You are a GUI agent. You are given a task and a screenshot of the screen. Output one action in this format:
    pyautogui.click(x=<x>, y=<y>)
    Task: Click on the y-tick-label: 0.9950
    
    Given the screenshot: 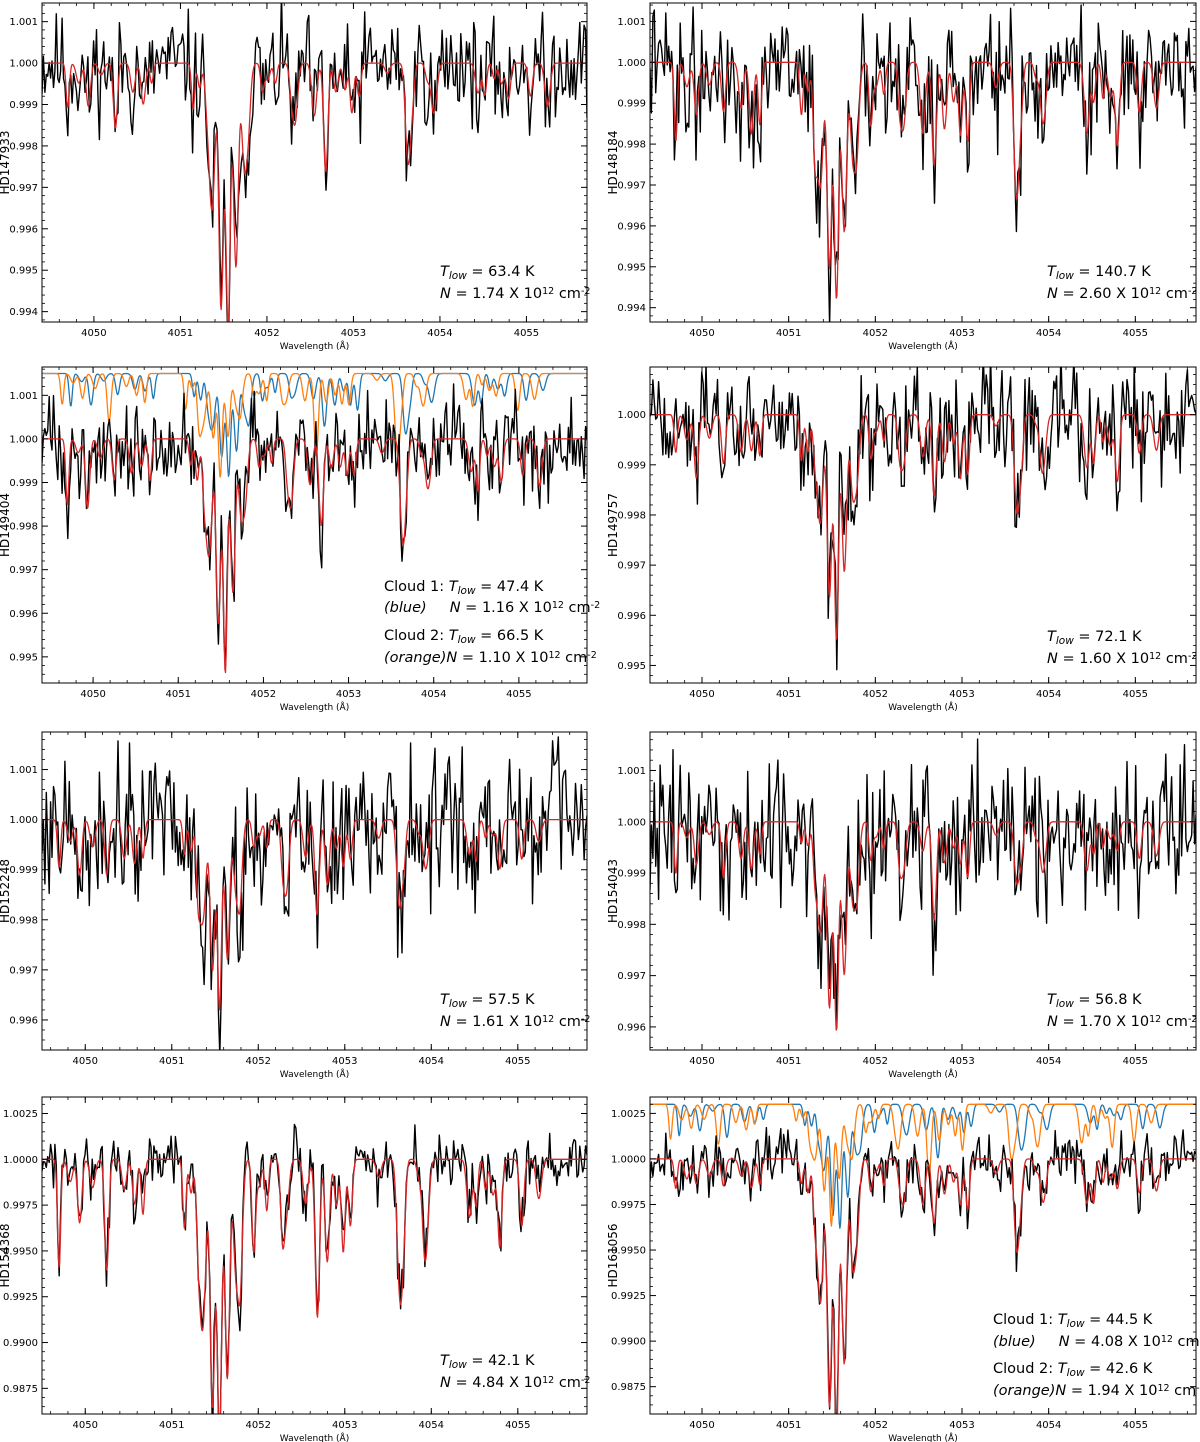 What is the action you would take?
    pyautogui.click(x=628, y=1251)
    